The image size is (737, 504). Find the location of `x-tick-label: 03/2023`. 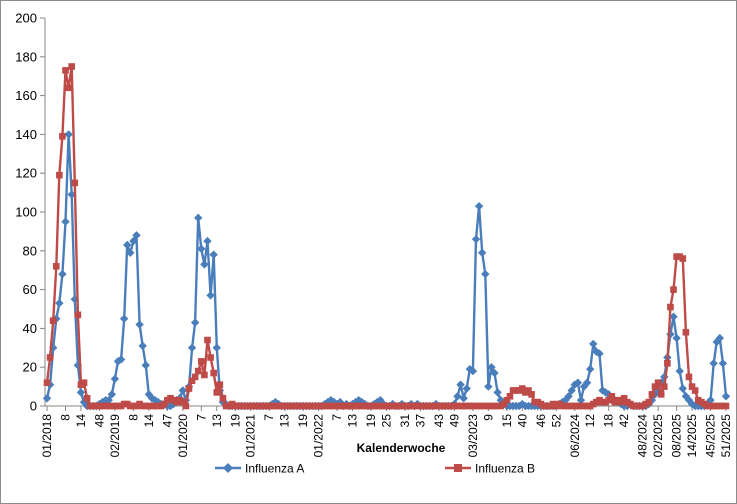

x-tick-label: 03/2023 is located at coordinates (473, 436).